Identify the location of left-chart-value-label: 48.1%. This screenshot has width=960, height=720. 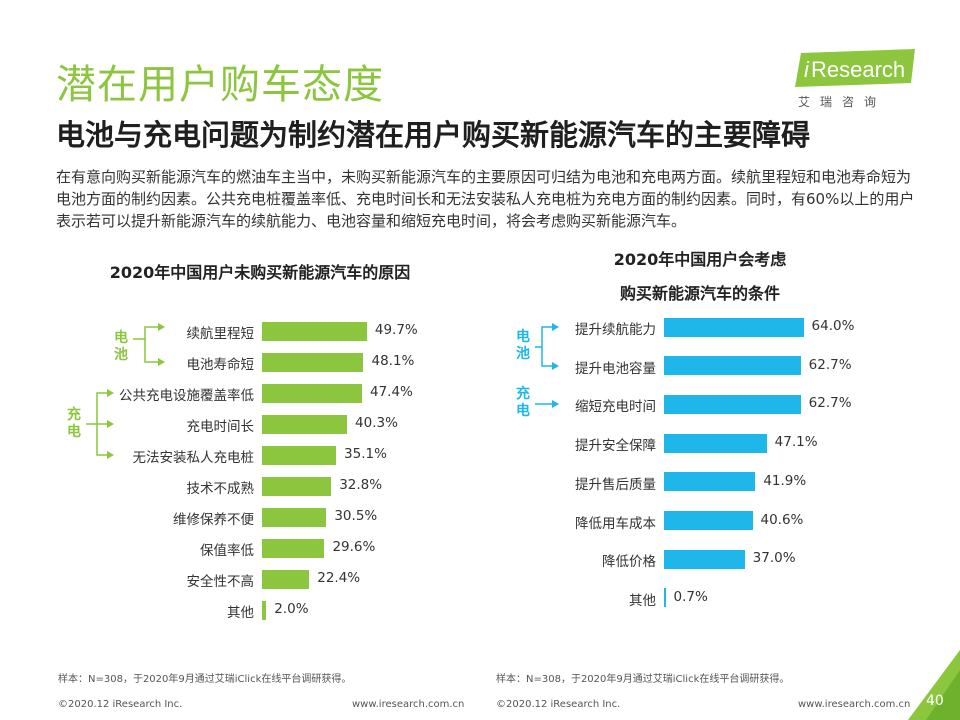
(393, 361).